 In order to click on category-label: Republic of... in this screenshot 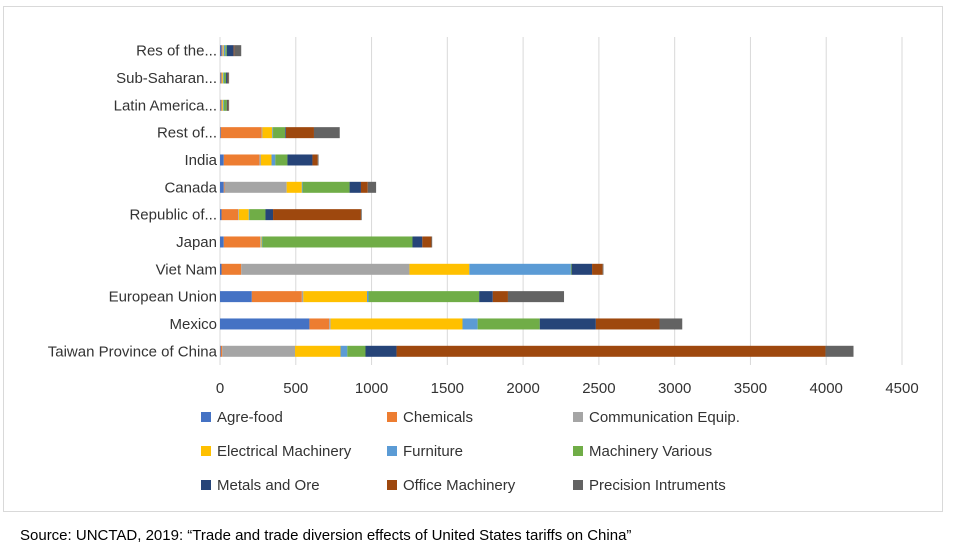, I will do `click(173, 215)`.